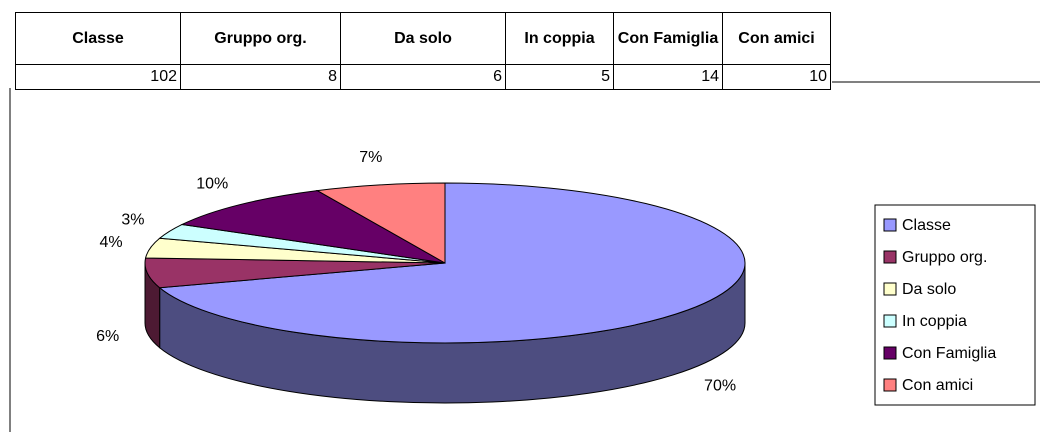 The height and width of the screenshot is (432, 1052). I want to click on header-cell: Con Famiglia, so click(668, 38).